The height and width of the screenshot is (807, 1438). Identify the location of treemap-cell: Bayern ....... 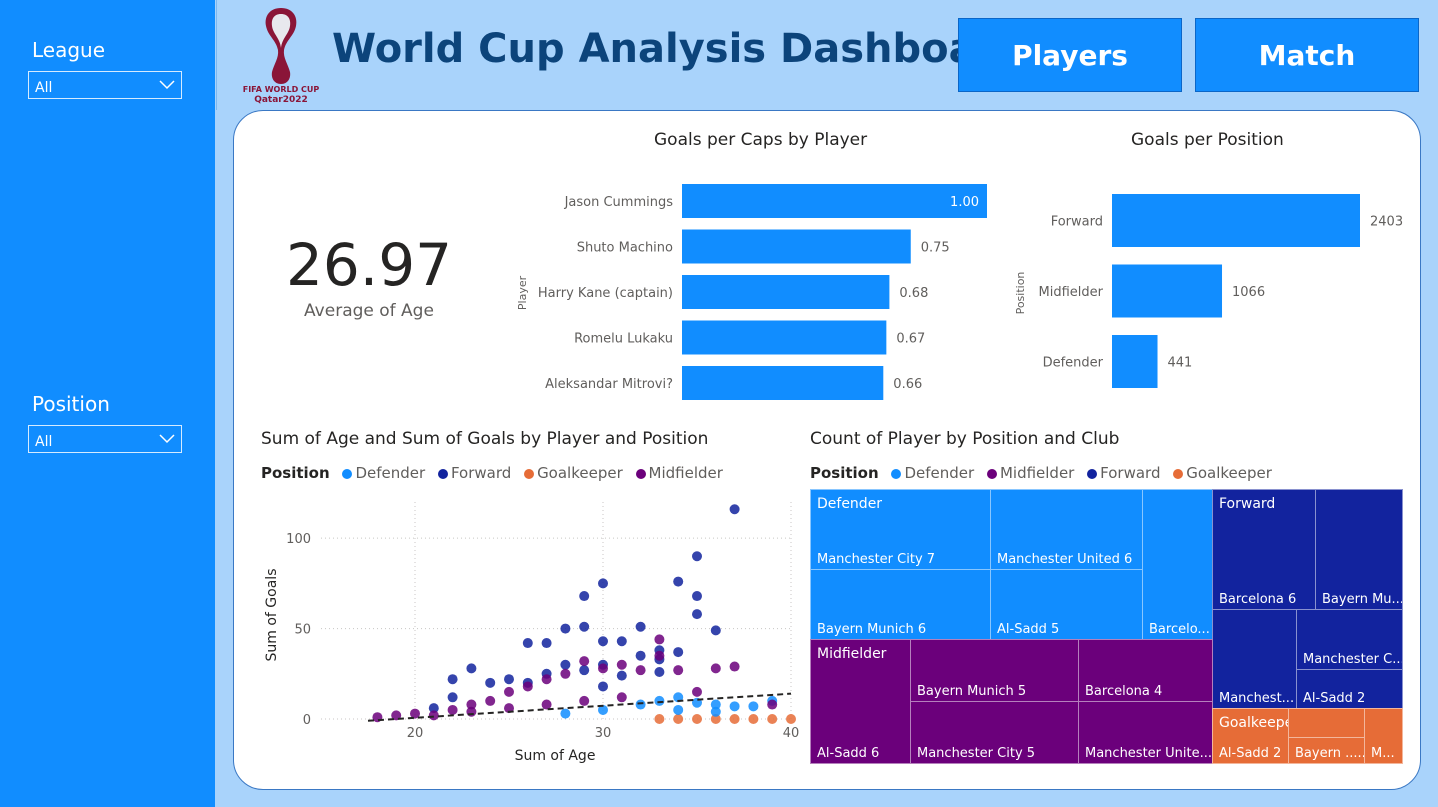
(1326, 750).